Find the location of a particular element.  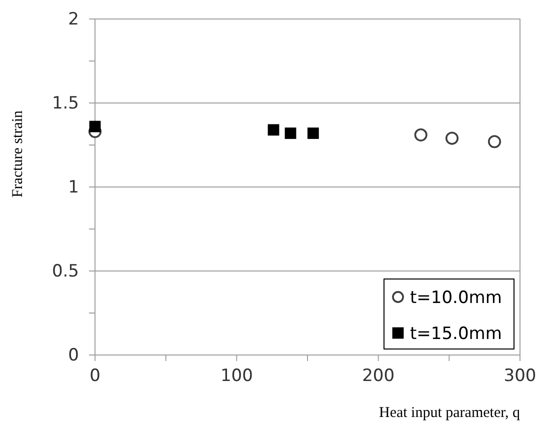

y-axis-title: Fracture strain is located at coordinates (18, 154).